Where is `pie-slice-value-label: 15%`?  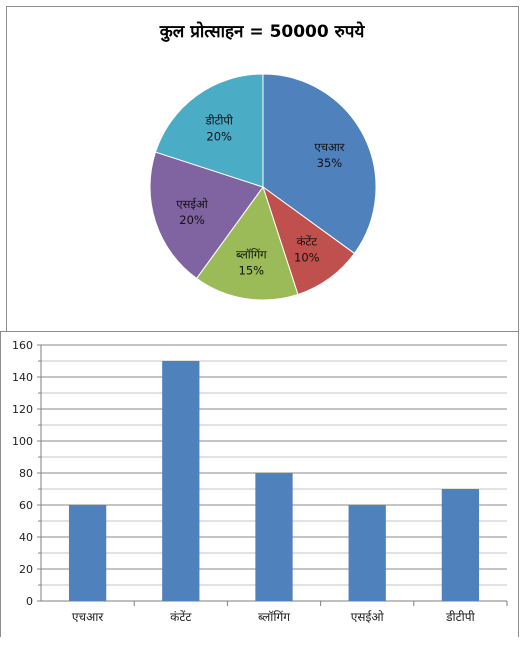
pie-slice-value-label: 15% is located at coordinates (252, 271).